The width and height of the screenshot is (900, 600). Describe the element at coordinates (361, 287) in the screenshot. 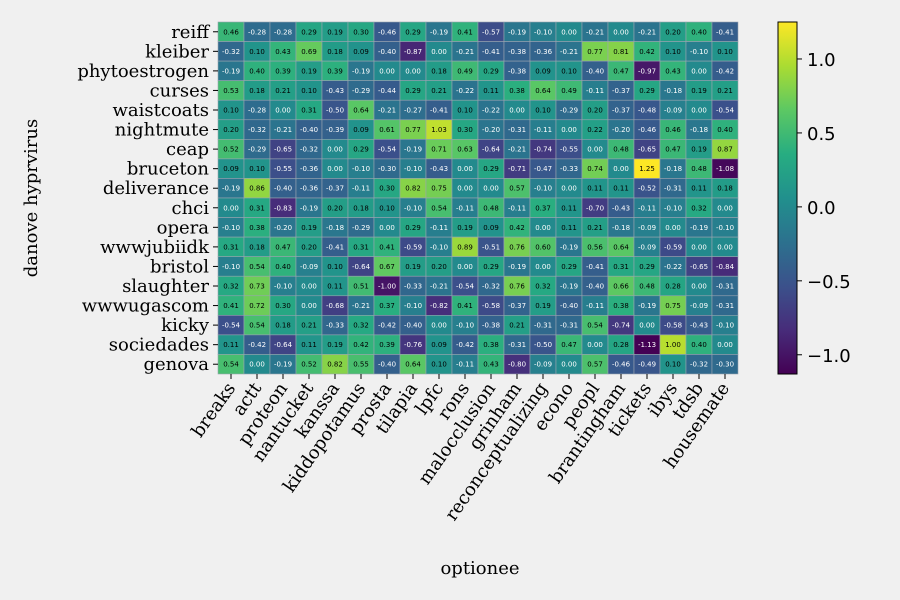

I see `cell-value-label: 0.51` at that location.